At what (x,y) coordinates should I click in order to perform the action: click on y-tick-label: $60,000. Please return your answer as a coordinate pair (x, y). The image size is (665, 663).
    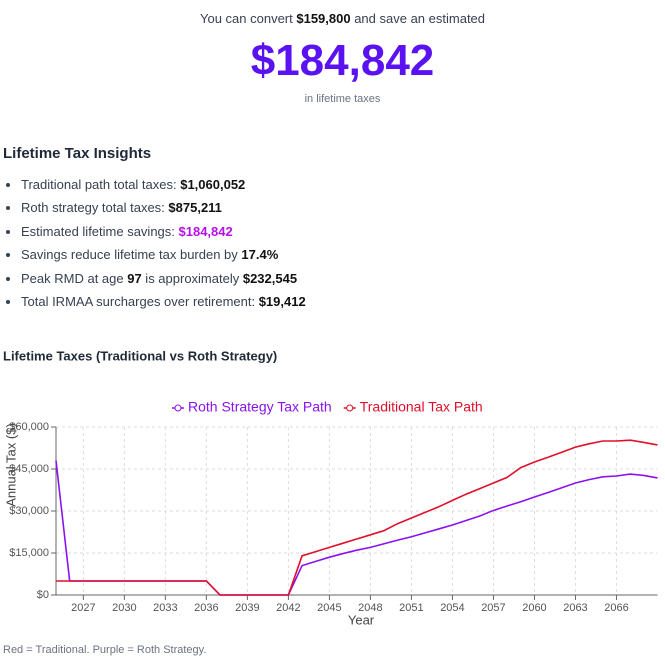
    Looking at the image, I should click on (29, 427).